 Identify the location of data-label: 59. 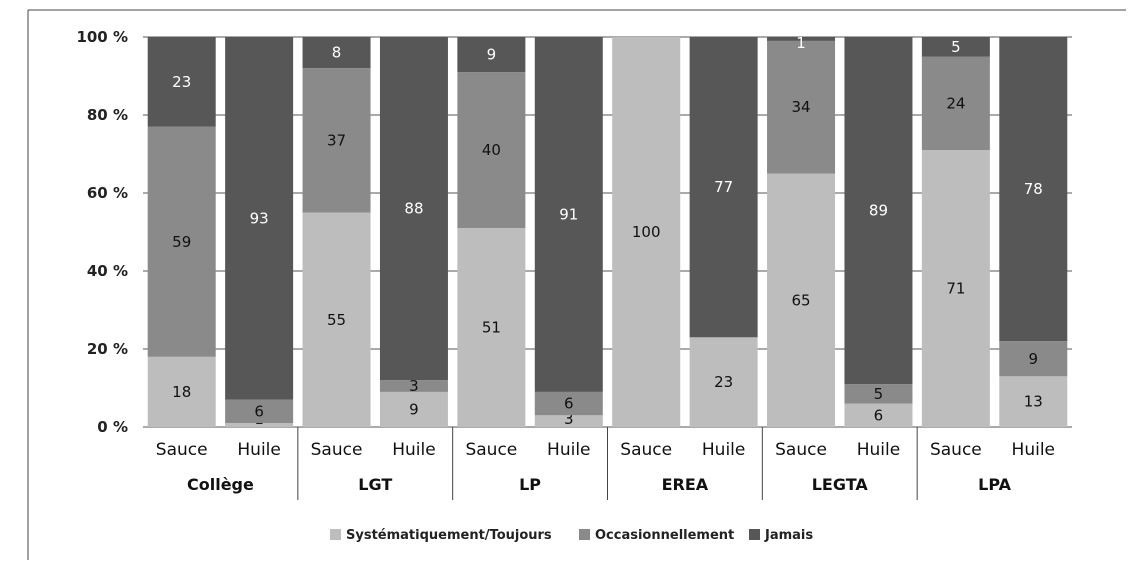
(181, 242).